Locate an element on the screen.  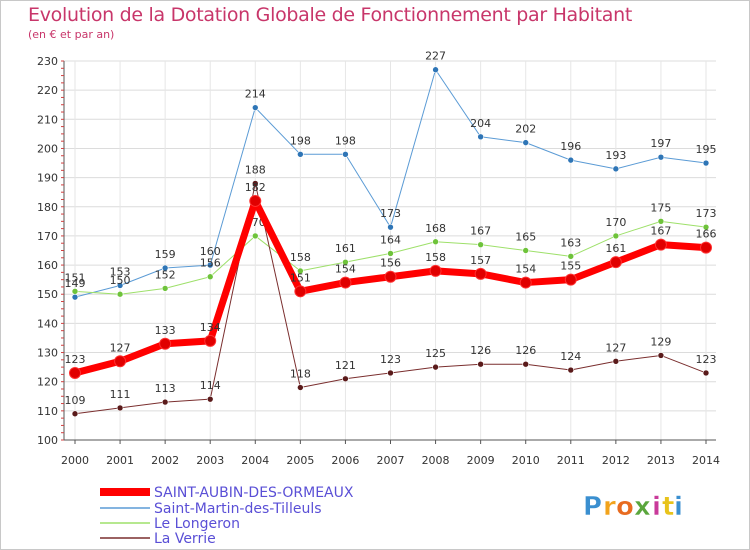
data-label: 114 is located at coordinates (210, 385).